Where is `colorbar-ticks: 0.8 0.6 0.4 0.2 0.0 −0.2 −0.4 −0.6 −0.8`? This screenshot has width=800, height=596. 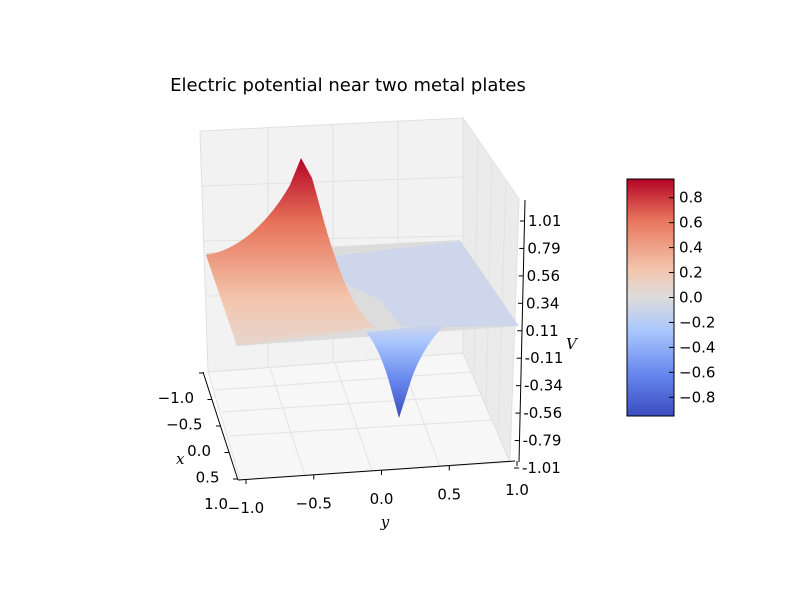 colorbar-ticks: 0.8 0.6 0.4 0.2 0.0 −0.2 −0.4 −0.6 −0.8 is located at coordinates (692, 297).